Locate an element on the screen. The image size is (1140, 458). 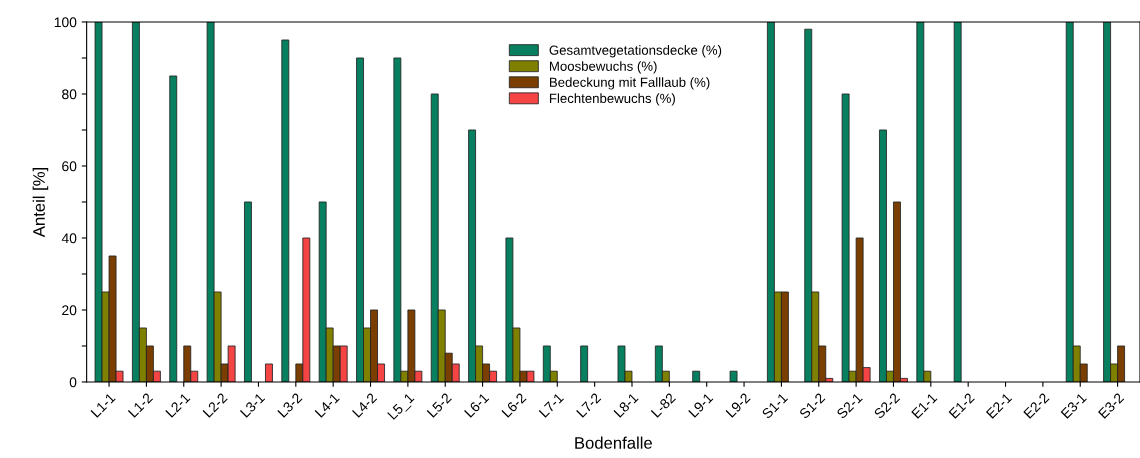
legend-label: Gesamtvegetationsdecke (%) is located at coordinates (635, 51).